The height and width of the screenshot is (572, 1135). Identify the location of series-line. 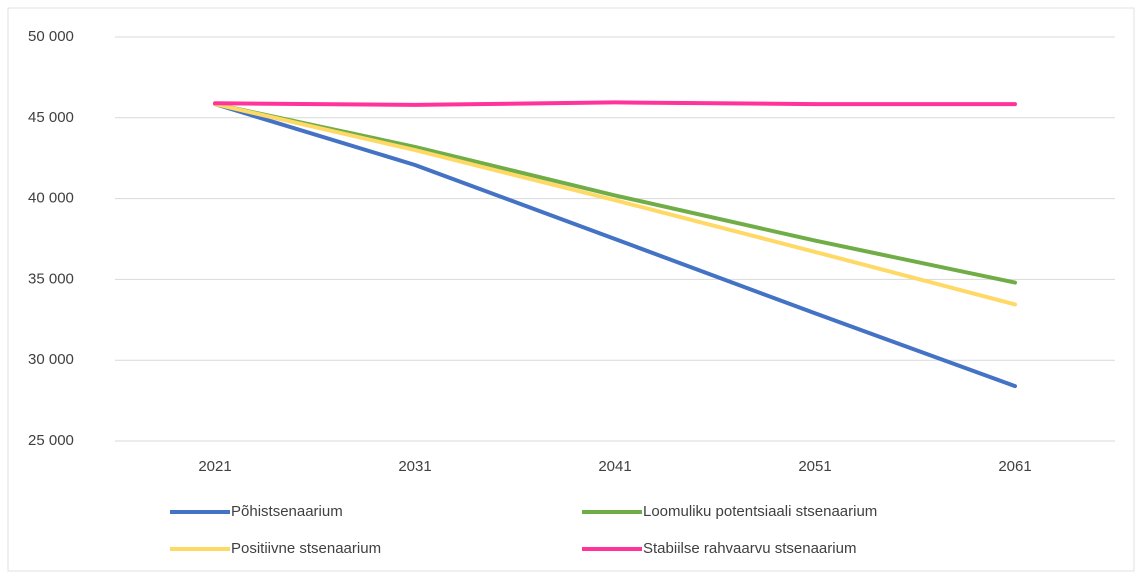
(615, 103).